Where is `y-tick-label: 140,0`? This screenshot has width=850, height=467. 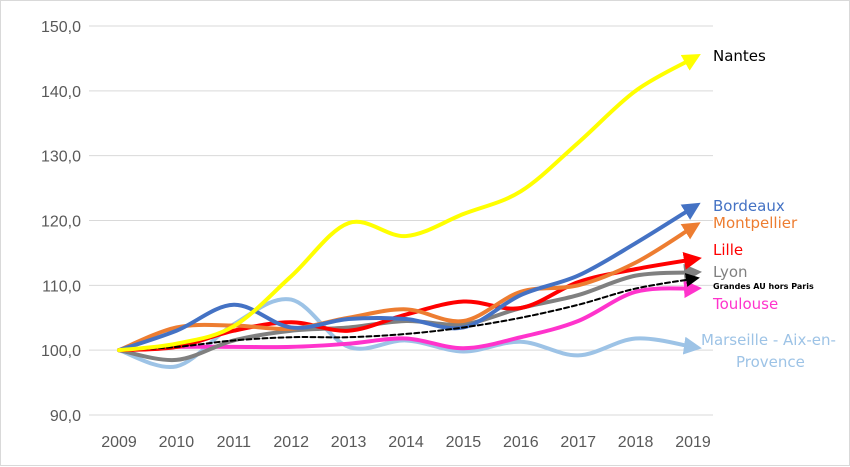 y-tick-label: 140,0 is located at coordinates (61, 92).